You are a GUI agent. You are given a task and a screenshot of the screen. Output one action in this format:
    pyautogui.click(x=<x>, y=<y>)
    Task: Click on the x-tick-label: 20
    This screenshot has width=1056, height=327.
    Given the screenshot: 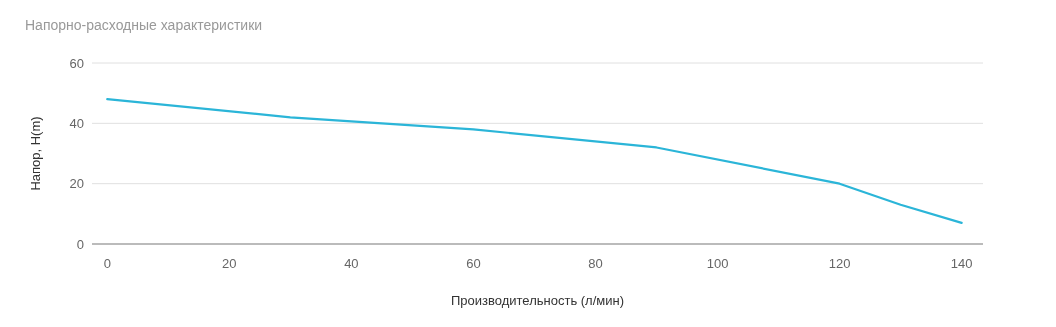 What is the action you would take?
    pyautogui.click(x=229, y=263)
    